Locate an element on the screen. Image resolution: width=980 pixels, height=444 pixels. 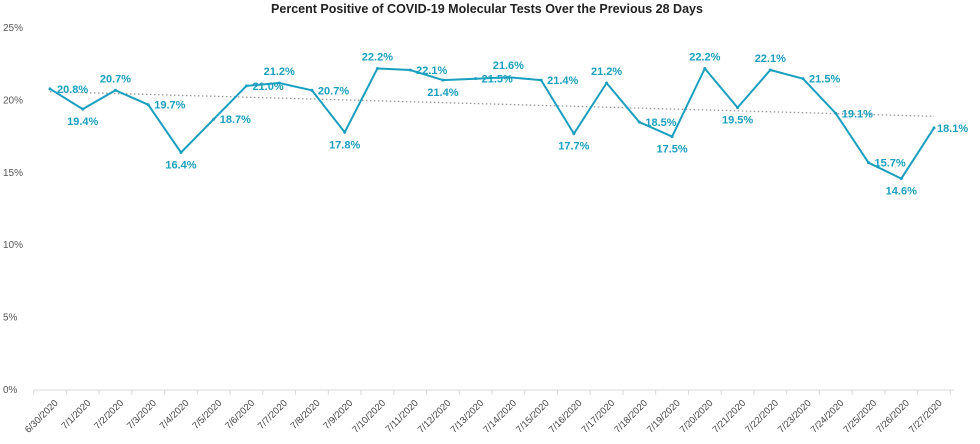
x-tick-label: 7/3/2020 is located at coordinates (142, 415).